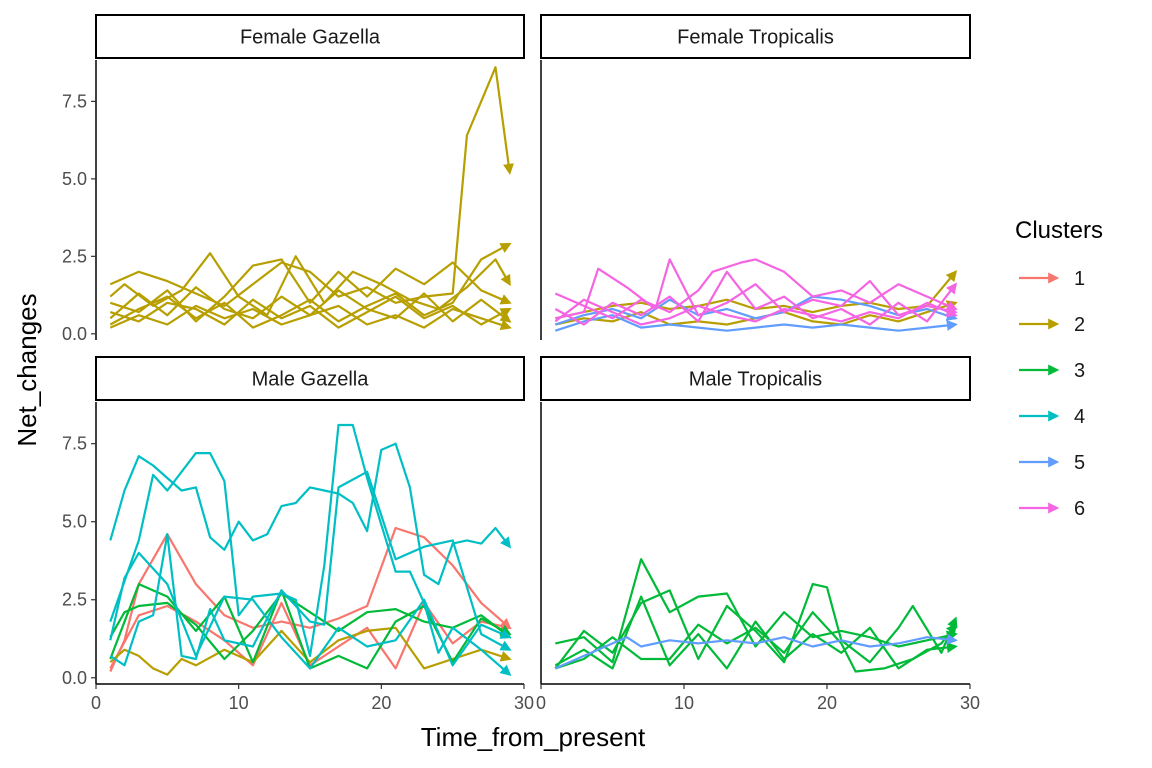  What do you see at coordinates (27, 369) in the screenshot?
I see `y-axis-label: Net_changes` at bounding box center [27, 369].